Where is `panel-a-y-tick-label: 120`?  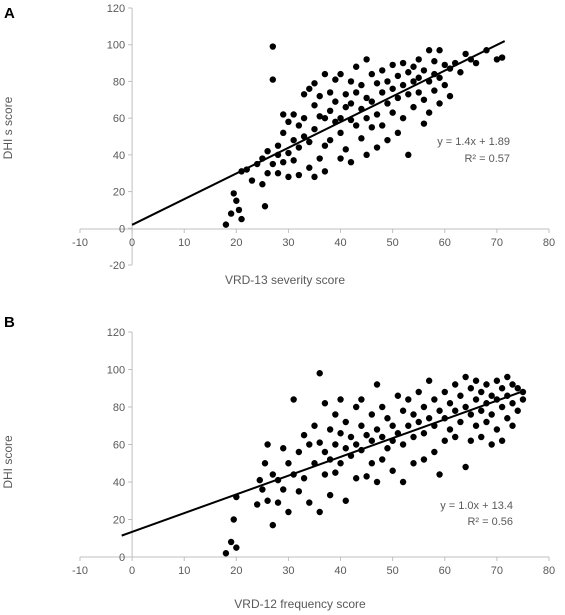 panel-a-y-tick-label: 120 is located at coordinates (116, 9).